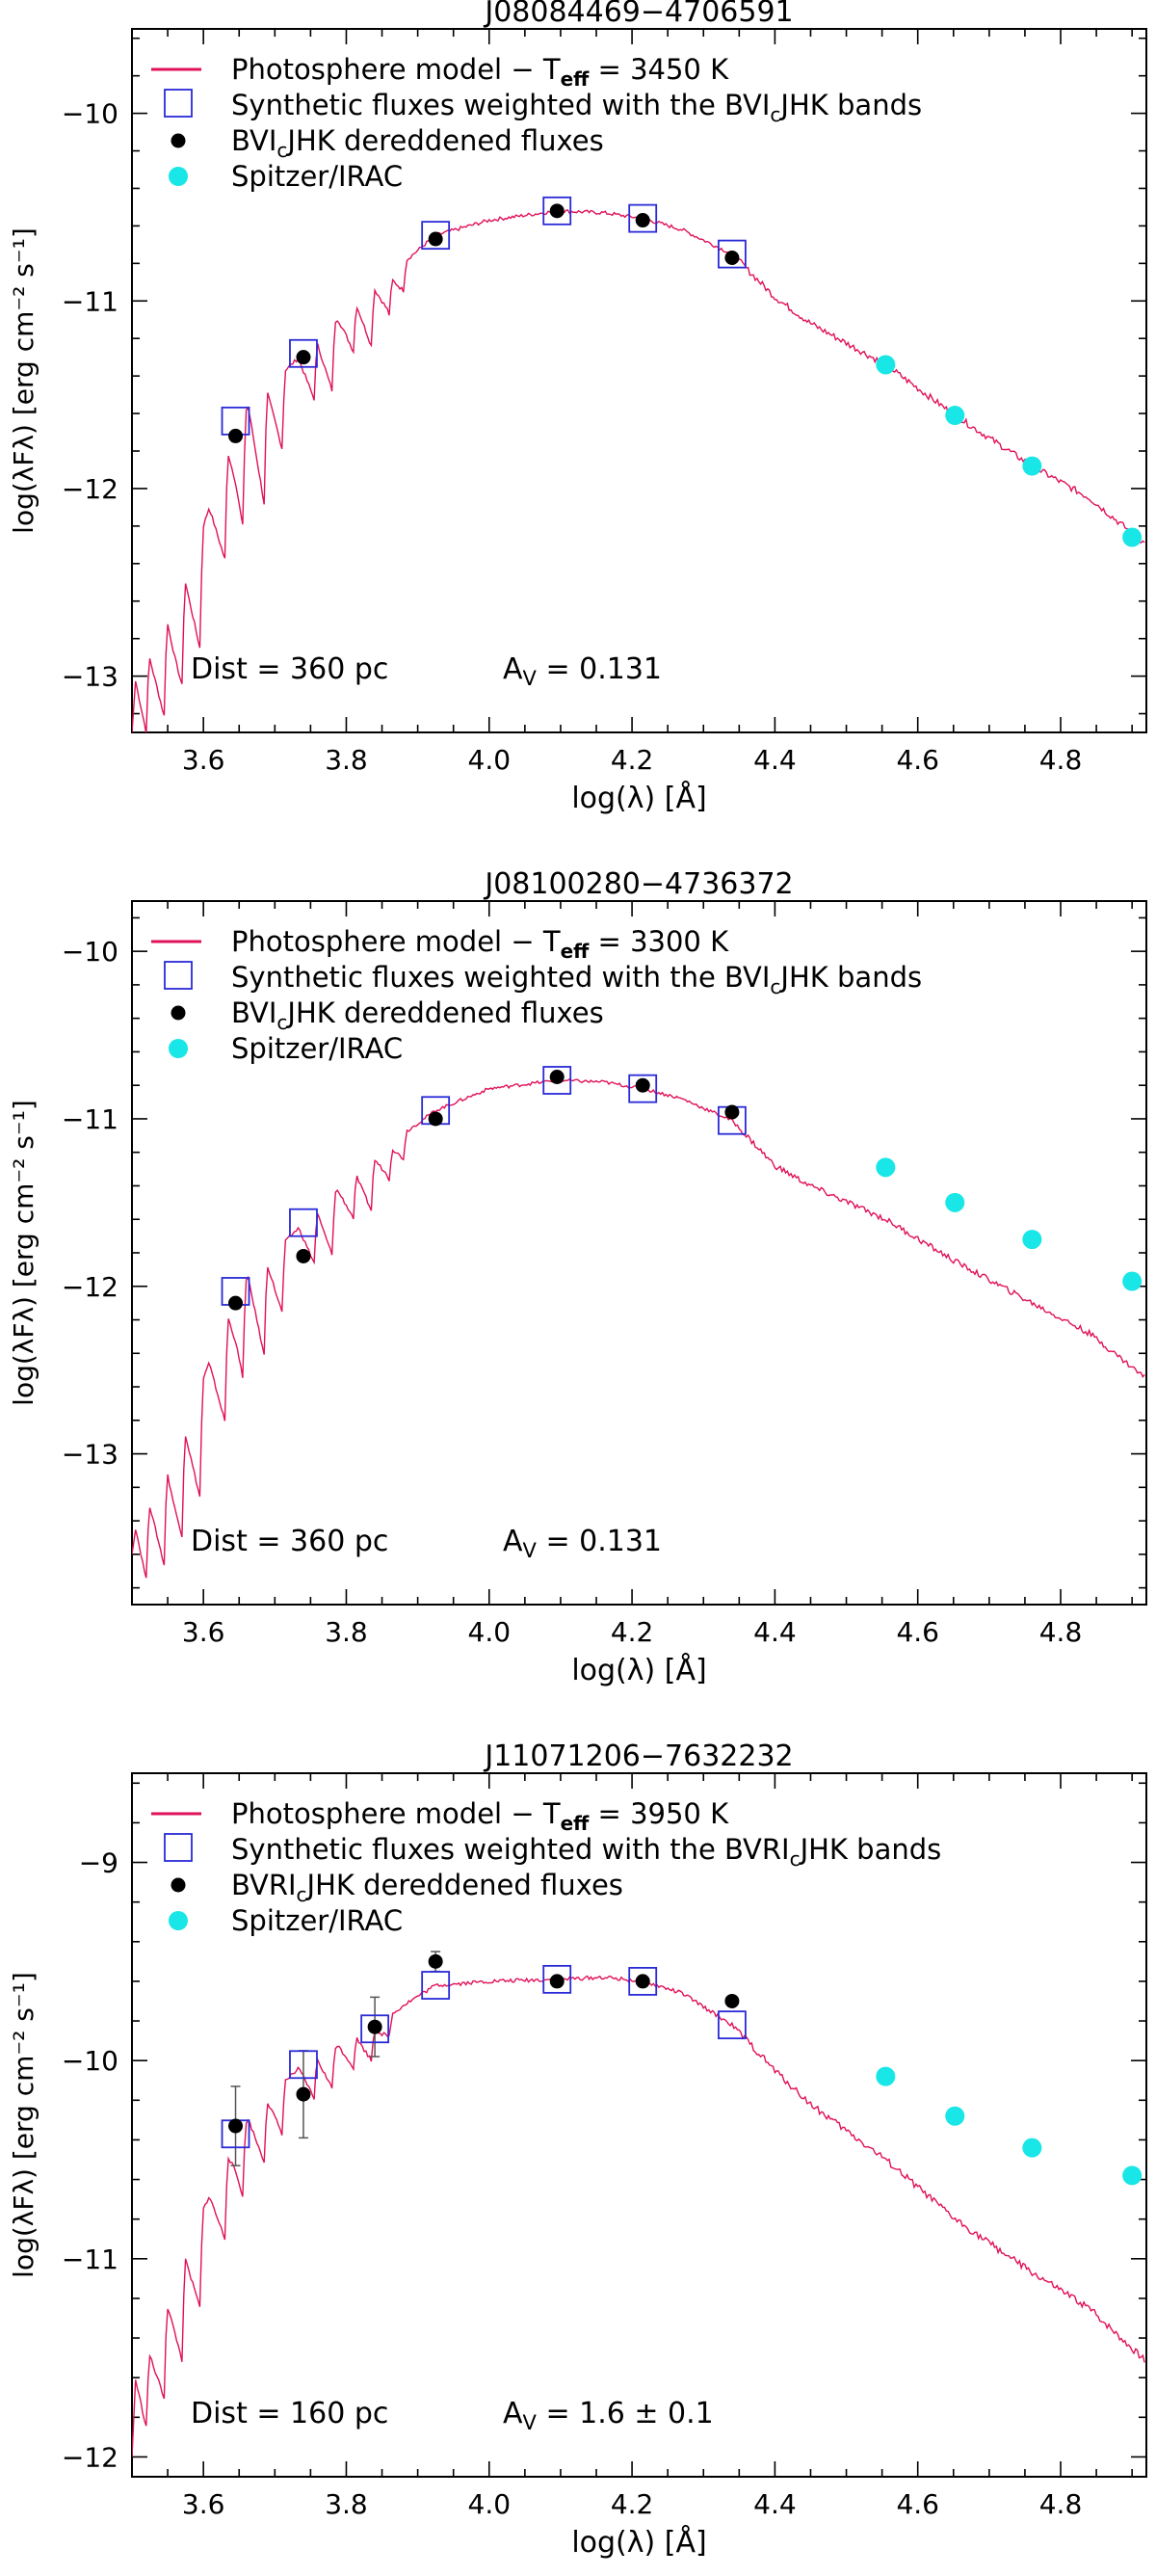 Image resolution: width=1156 pixels, height=2576 pixels. Describe the element at coordinates (480, 944) in the screenshot. I see `legend-model-label: Photosphere model − Teff = 3300 K` at that location.